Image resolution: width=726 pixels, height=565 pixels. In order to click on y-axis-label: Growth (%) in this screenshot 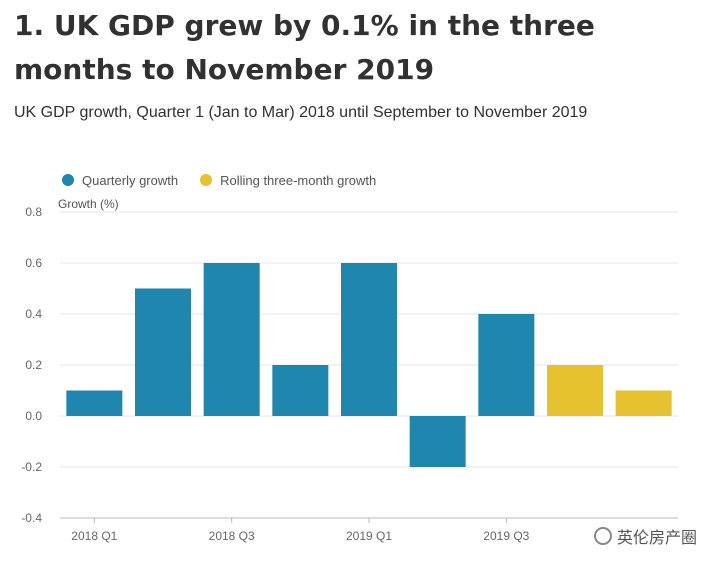, I will do `click(88, 204)`.